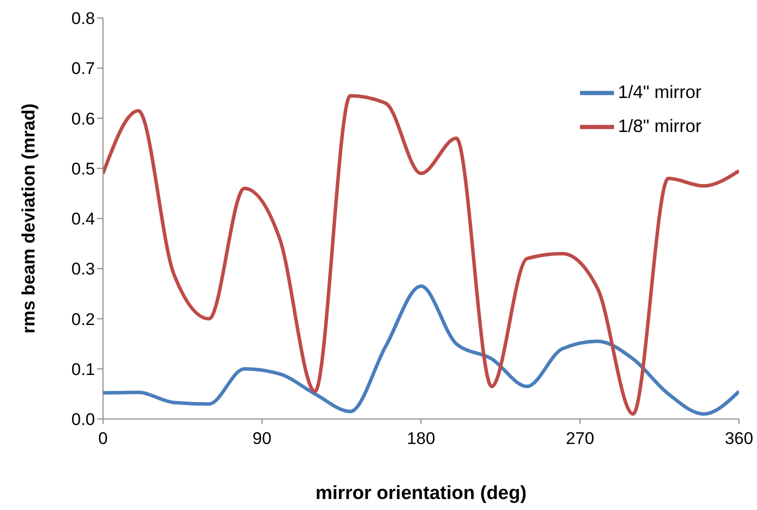 The image size is (757, 510). What do you see at coordinates (421, 438) in the screenshot?
I see `x-tick-label: 180` at bounding box center [421, 438].